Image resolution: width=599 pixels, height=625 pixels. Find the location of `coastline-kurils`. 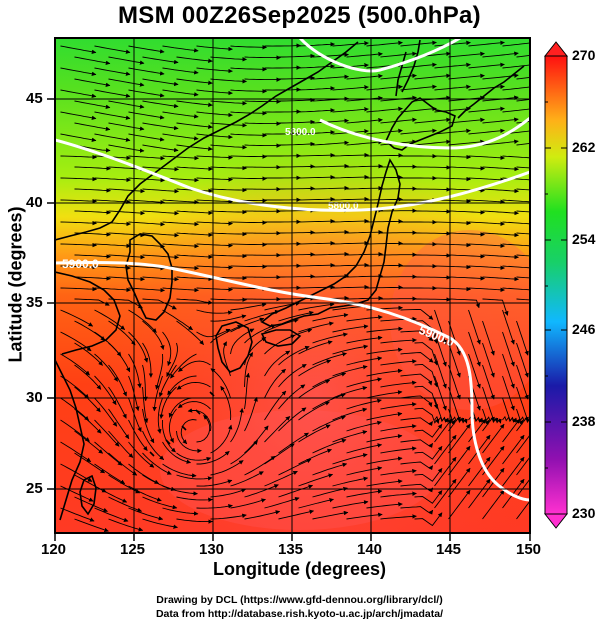

coastline-kurils is located at coordinates (491, 92).